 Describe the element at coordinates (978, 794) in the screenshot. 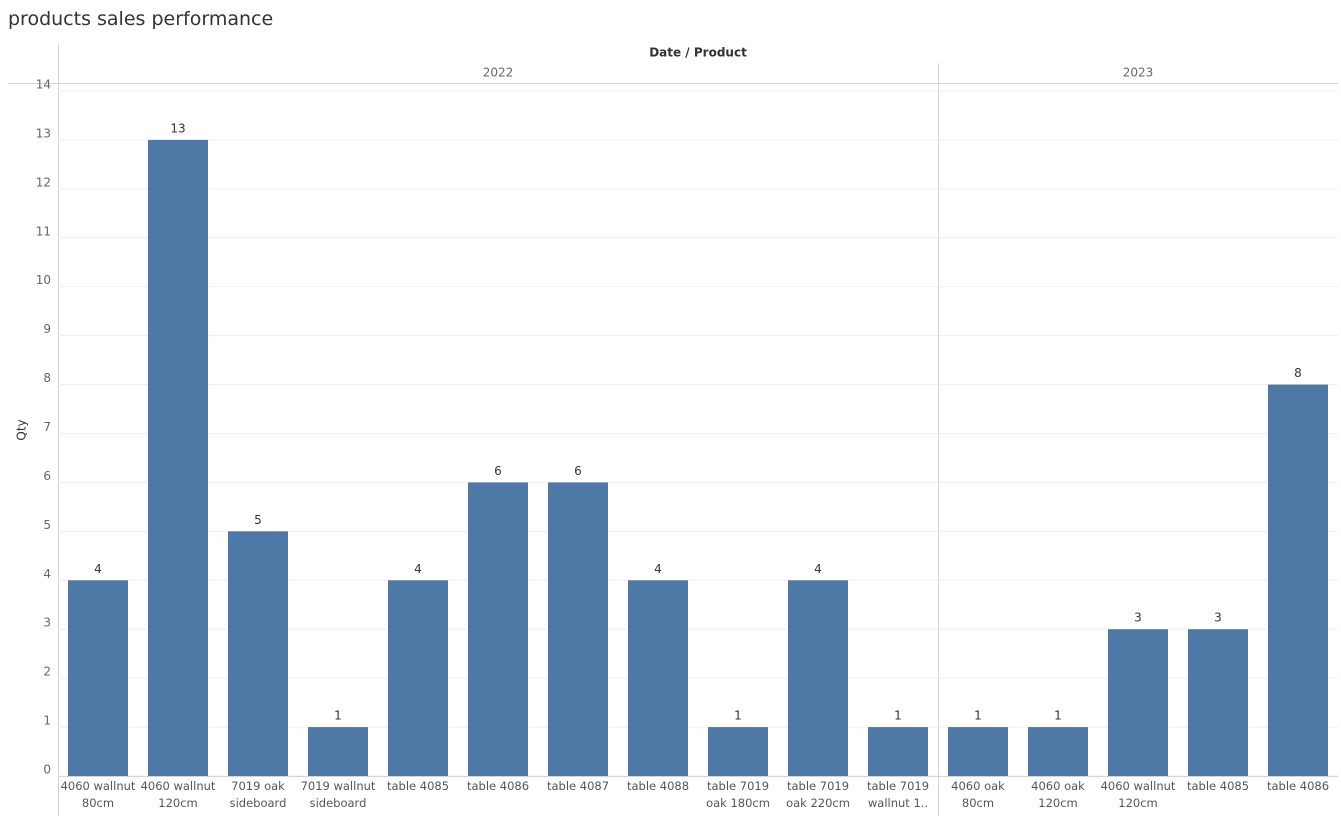

I see `x-tick-label: 4060 oak 80cm` at that location.